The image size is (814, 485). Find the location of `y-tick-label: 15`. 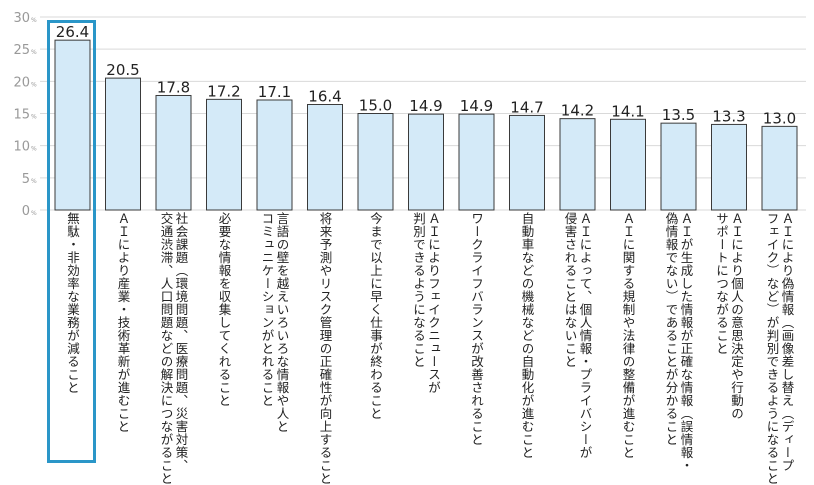

y-tick-label: 15 is located at coordinates (21, 115).